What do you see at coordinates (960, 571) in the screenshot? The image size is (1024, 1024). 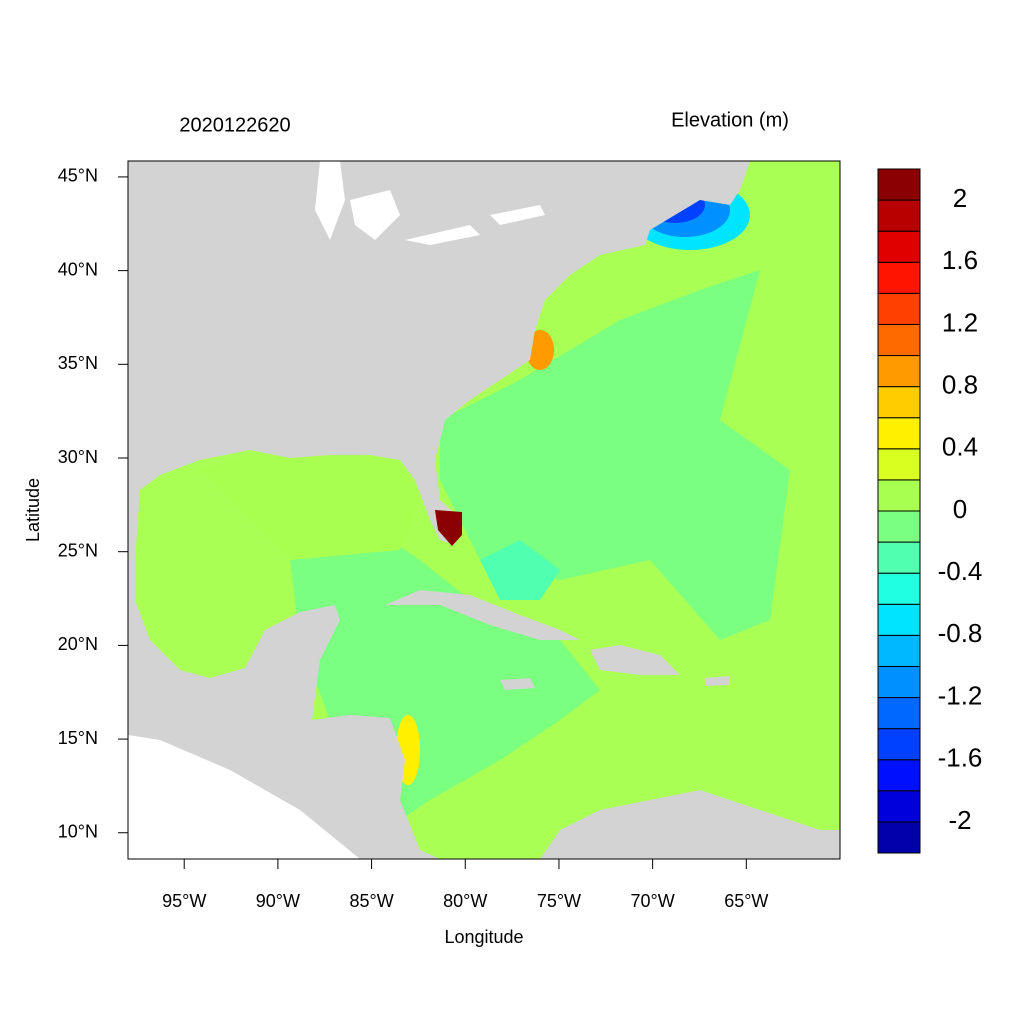 I see `colorbar-label: -0.4` at bounding box center [960, 571].